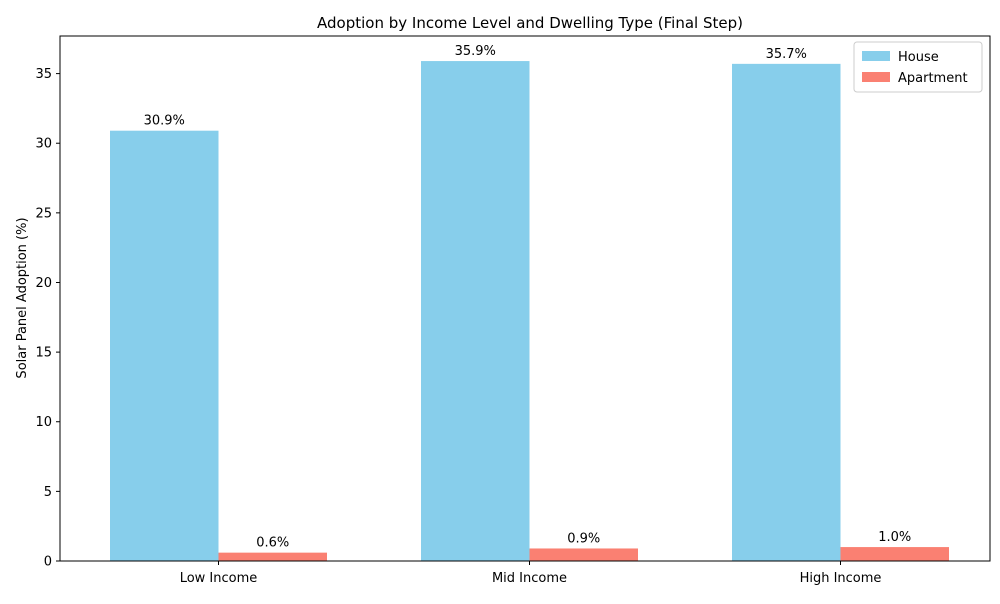 The height and width of the screenshot is (604, 1000). I want to click on y-tick-label: 15, so click(43, 353).